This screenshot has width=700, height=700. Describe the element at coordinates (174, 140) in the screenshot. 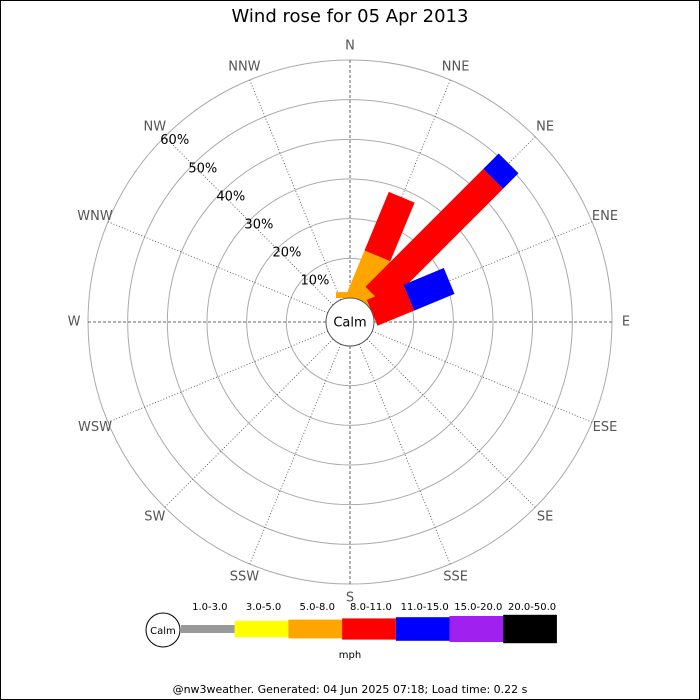

I see `r-tick-label: 60%` at that location.